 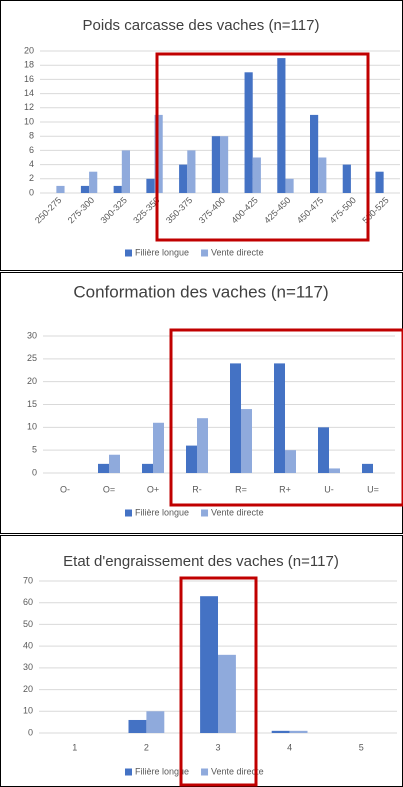 What do you see at coordinates (241, 489) in the screenshot?
I see `x-tick-label: R=` at bounding box center [241, 489].